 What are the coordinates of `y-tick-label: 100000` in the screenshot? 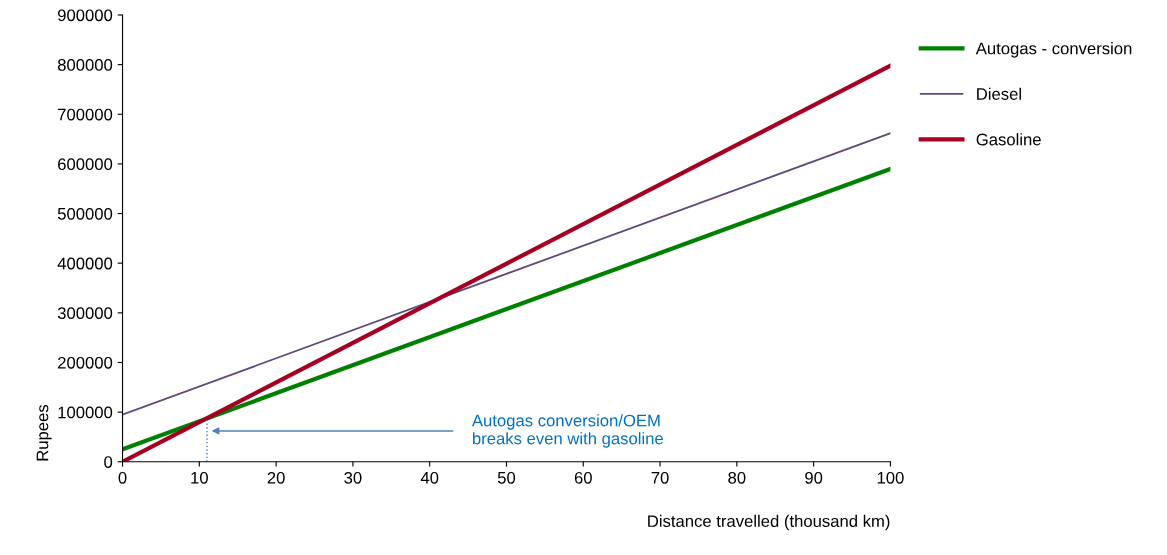 It's located at (85, 412).